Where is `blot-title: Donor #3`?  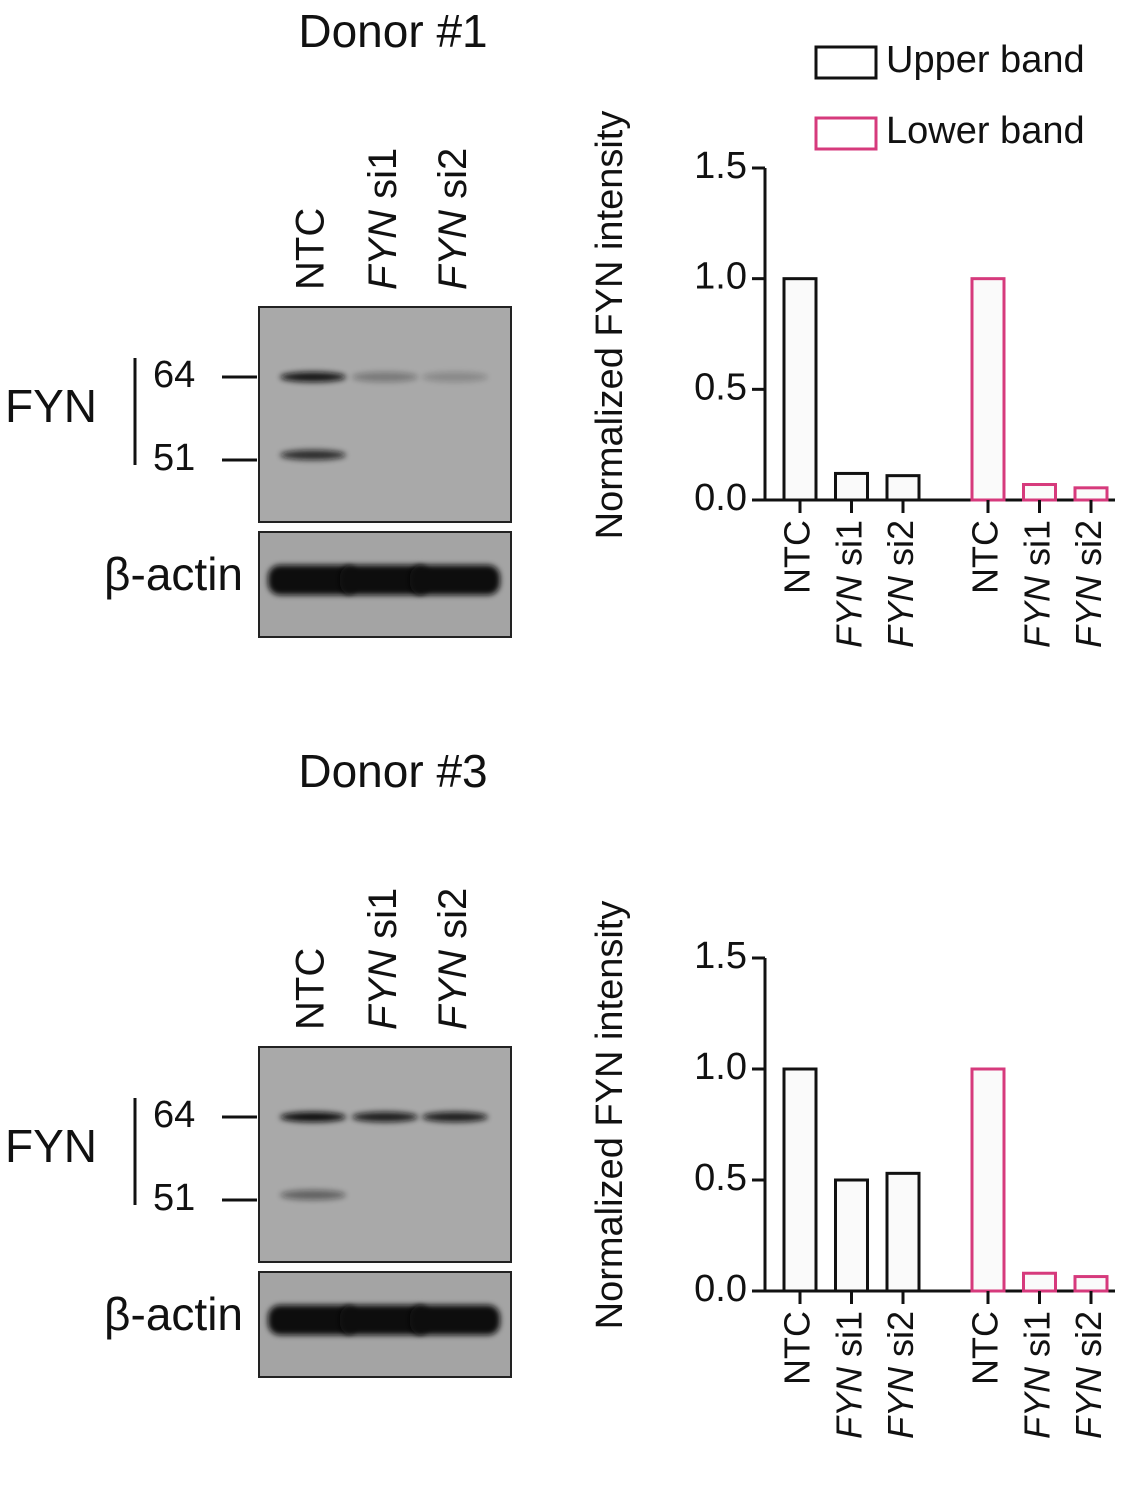
blot-title: Donor #3 is located at coordinates (392, 771).